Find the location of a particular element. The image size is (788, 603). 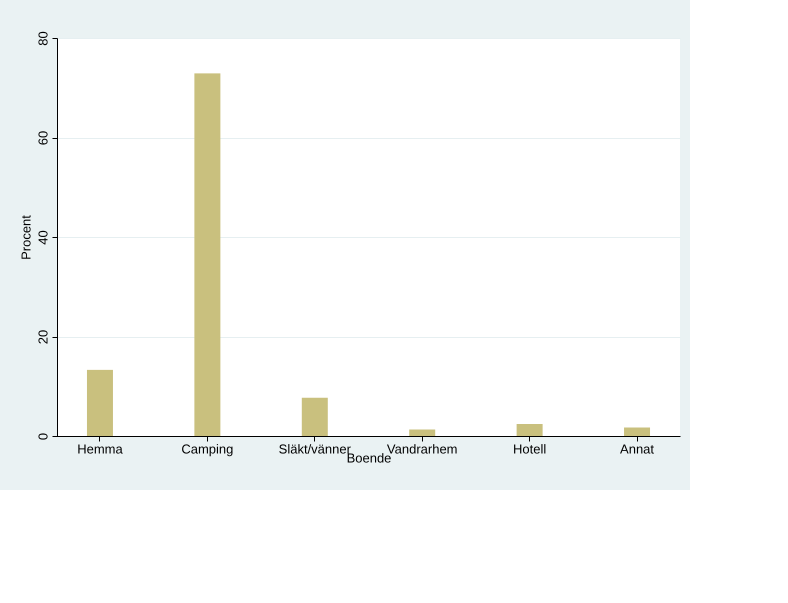

y-tick-label: 80 is located at coordinates (43, 38).